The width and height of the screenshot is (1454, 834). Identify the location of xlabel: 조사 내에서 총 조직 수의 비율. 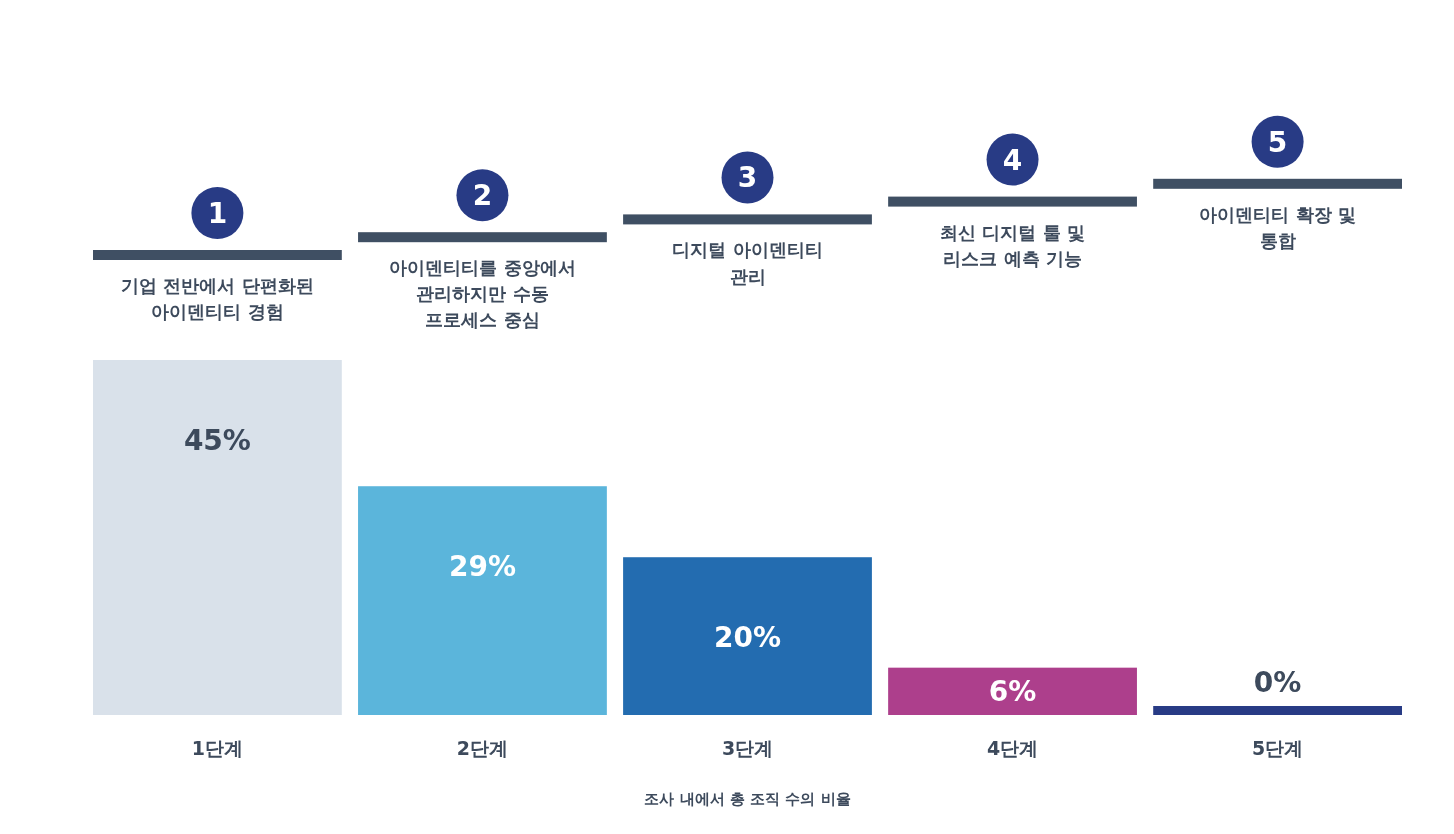
(747, 799).